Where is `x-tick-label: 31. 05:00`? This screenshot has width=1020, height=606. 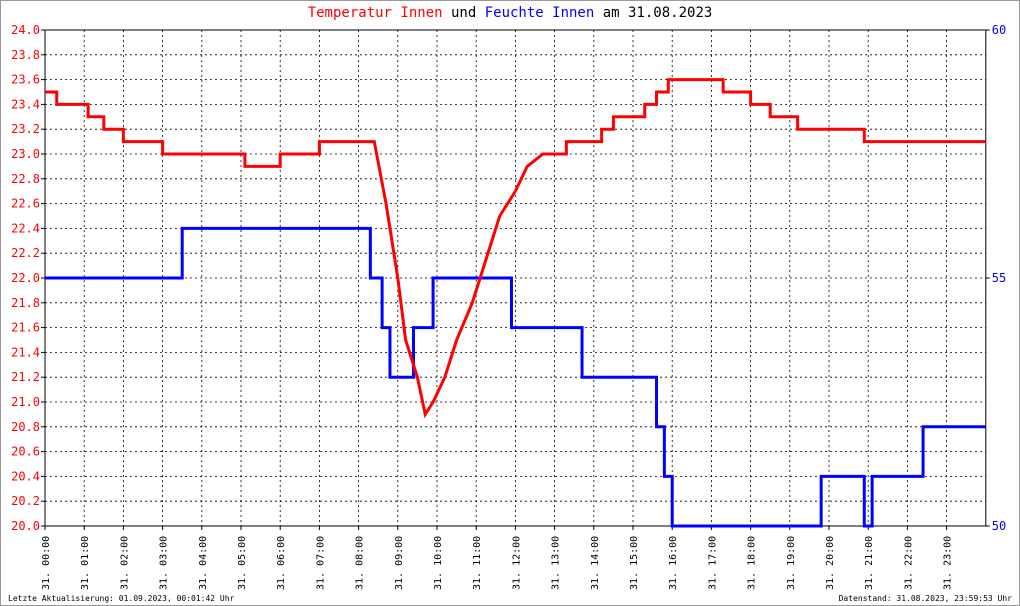 x-tick-label: 31. 05:00 is located at coordinates (242, 563).